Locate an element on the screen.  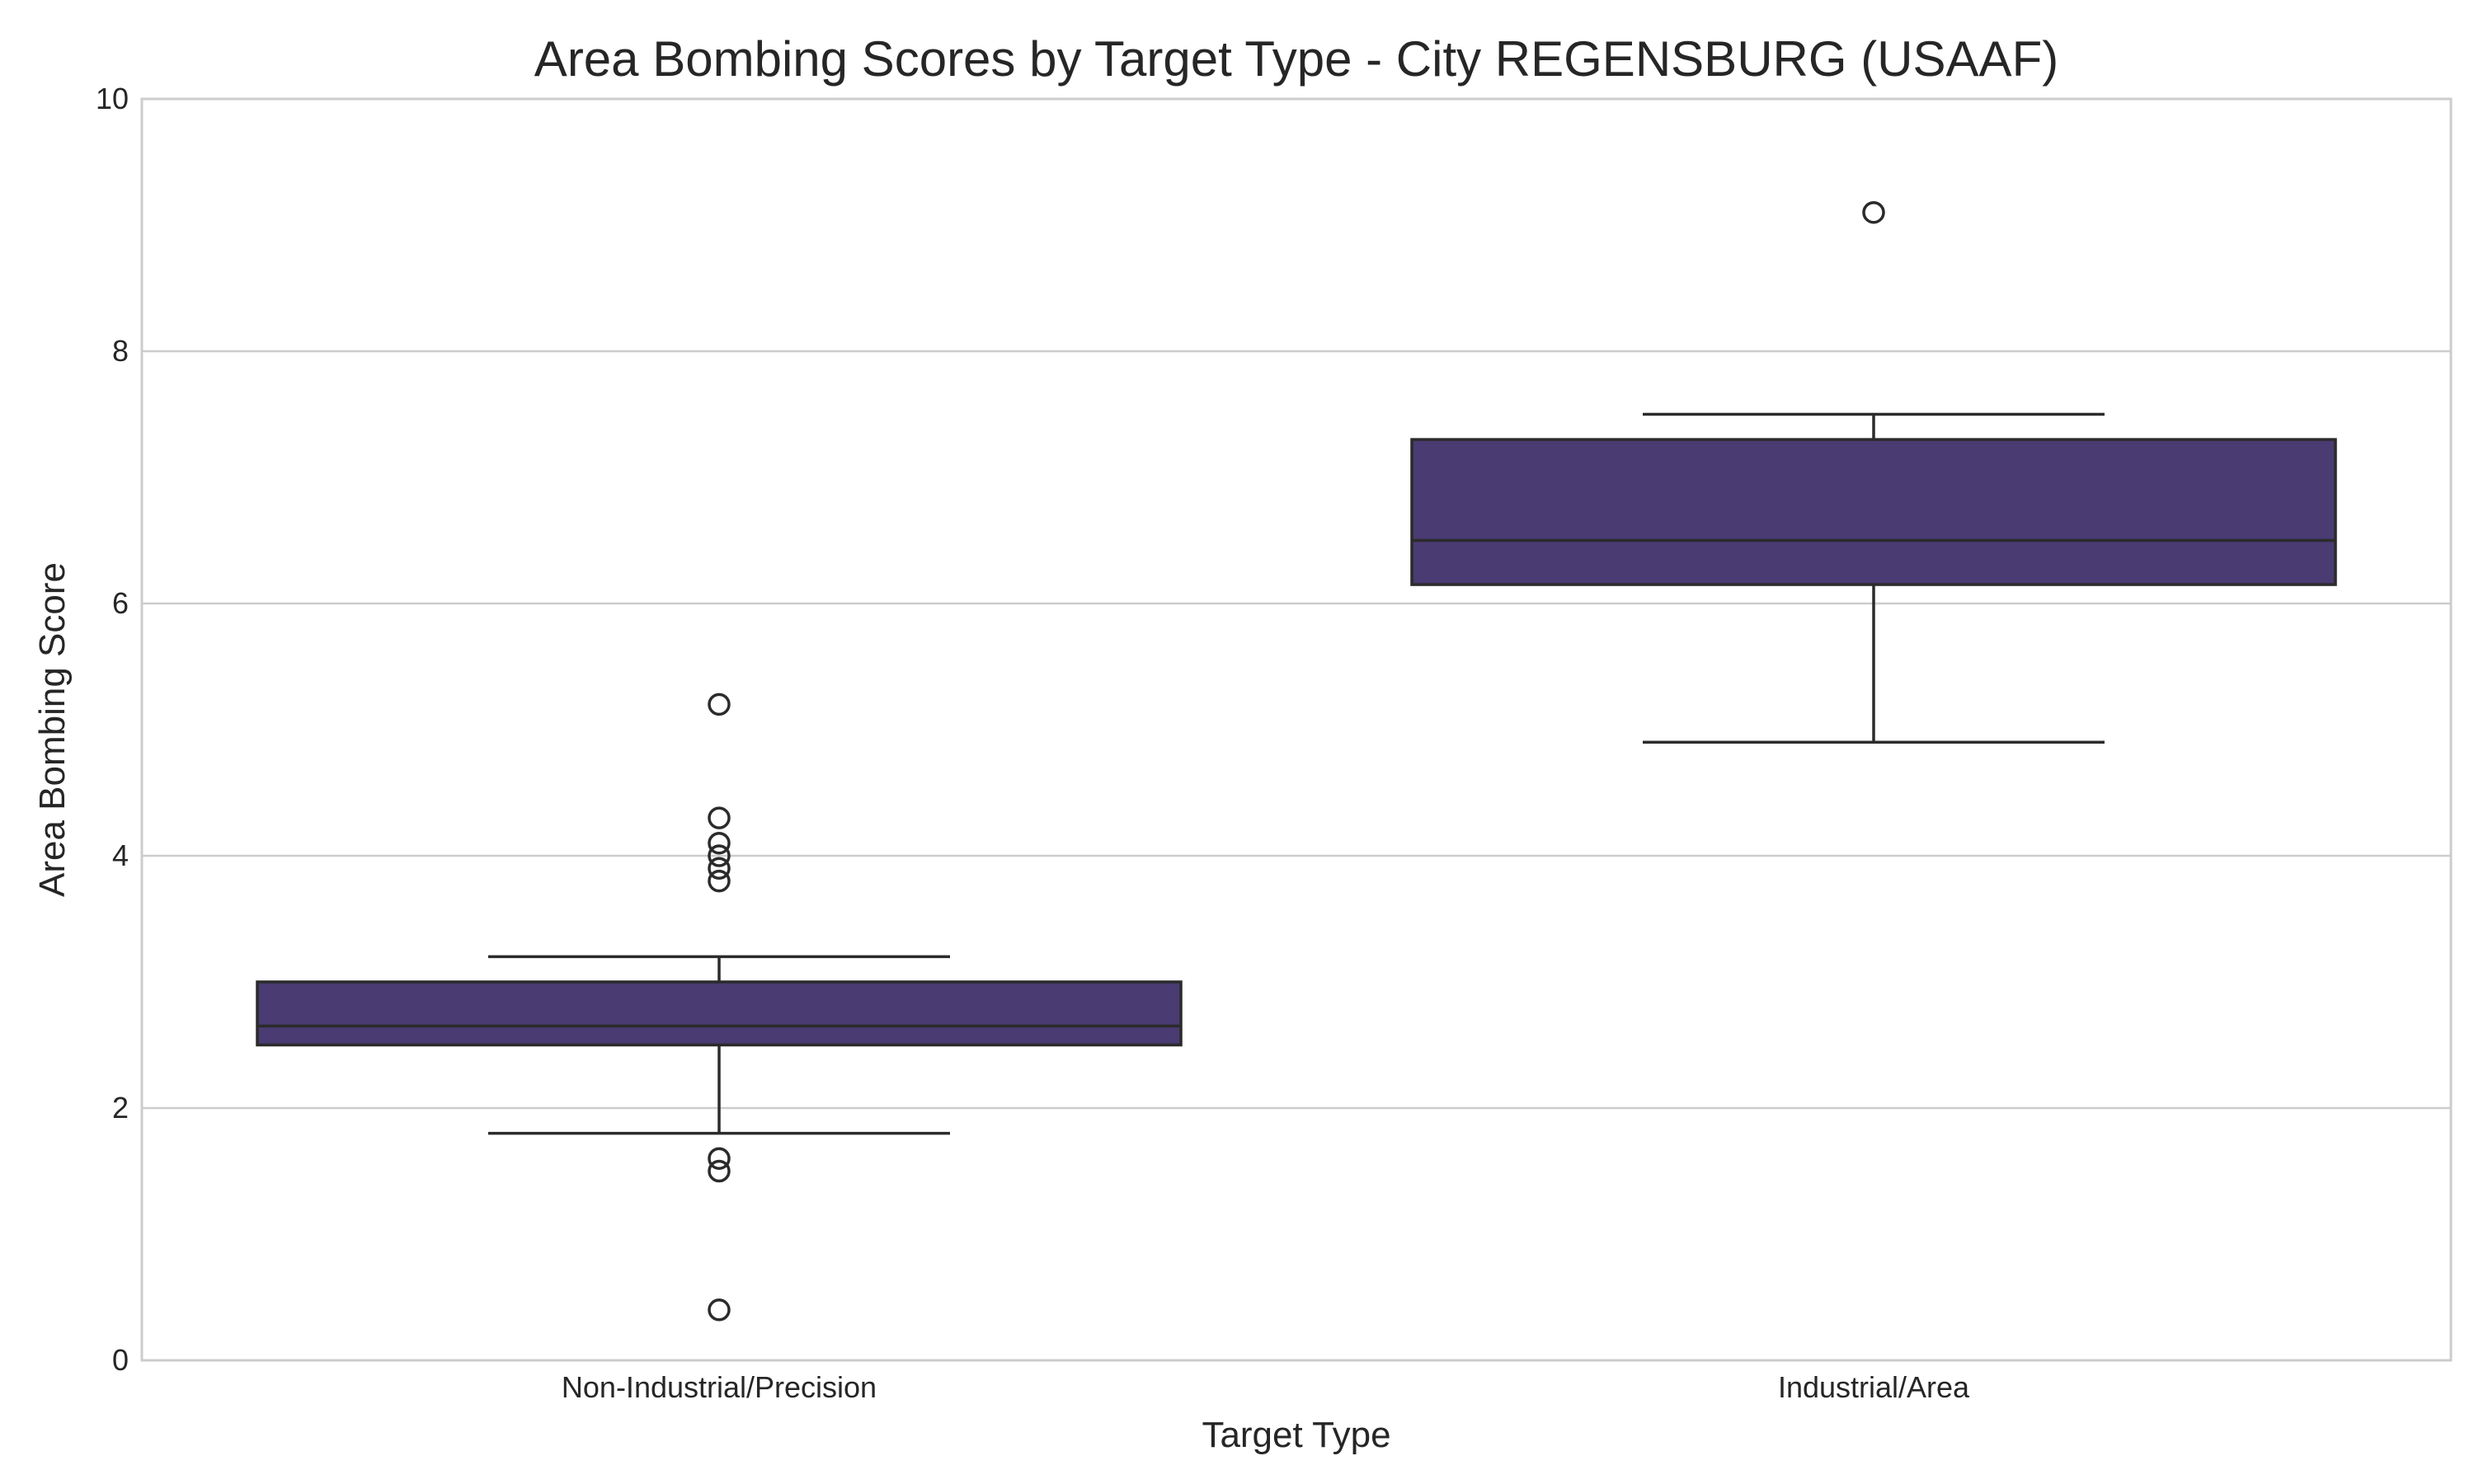
box-group is located at coordinates (1873, 472).